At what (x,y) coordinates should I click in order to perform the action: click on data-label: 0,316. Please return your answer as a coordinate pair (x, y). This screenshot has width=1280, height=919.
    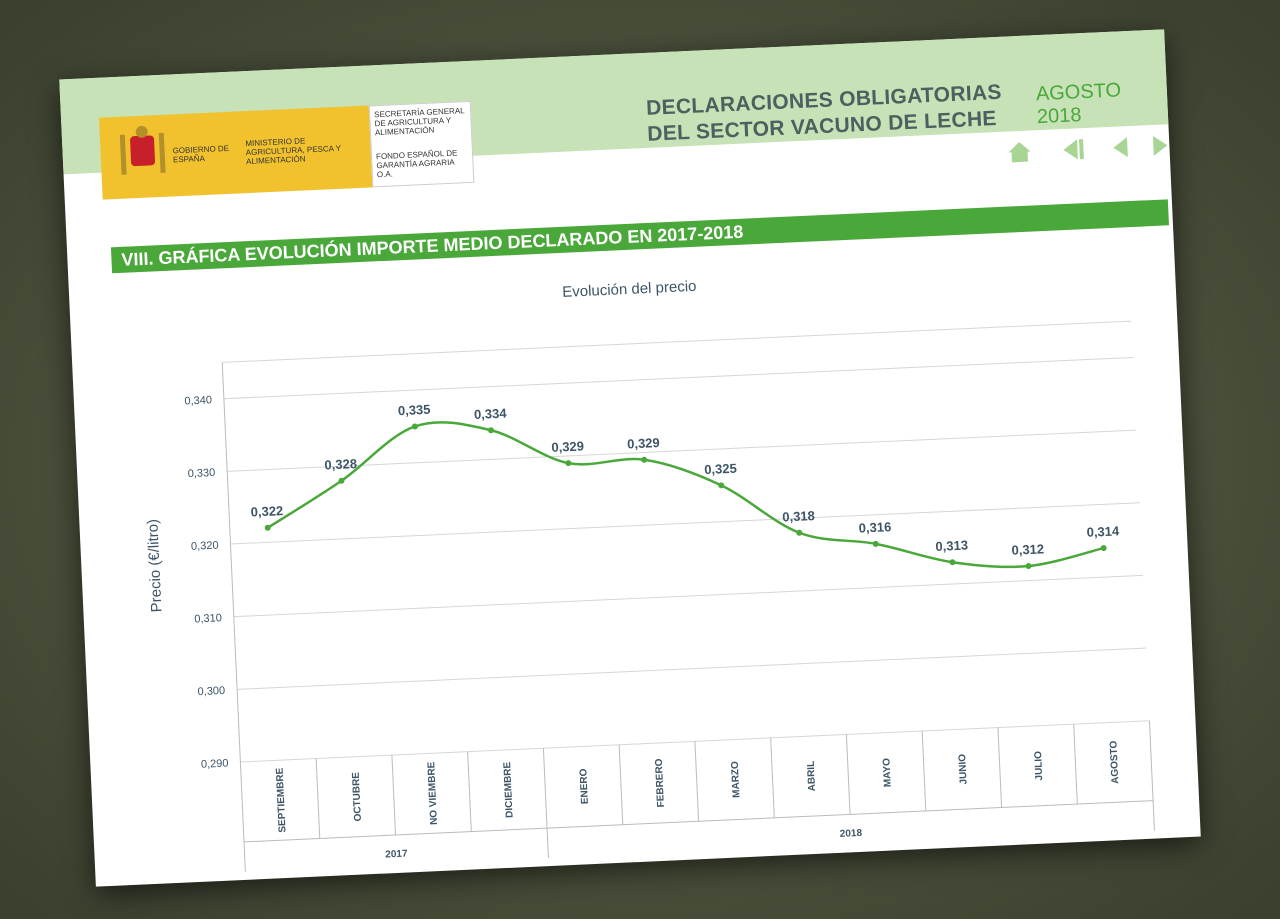
    Looking at the image, I should click on (874, 527).